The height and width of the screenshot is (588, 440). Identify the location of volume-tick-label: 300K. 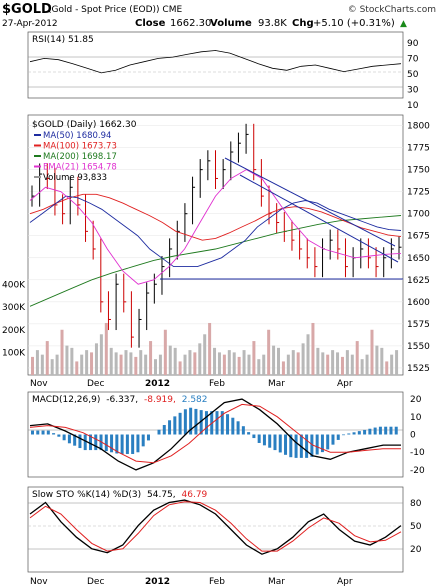
(14, 308).